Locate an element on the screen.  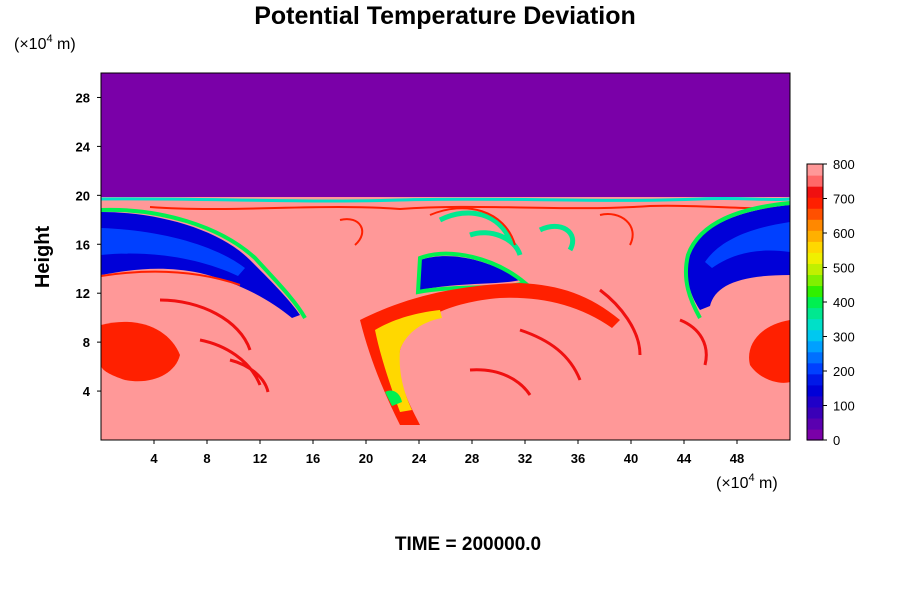
x-tick-label: 8 is located at coordinates (206, 458).